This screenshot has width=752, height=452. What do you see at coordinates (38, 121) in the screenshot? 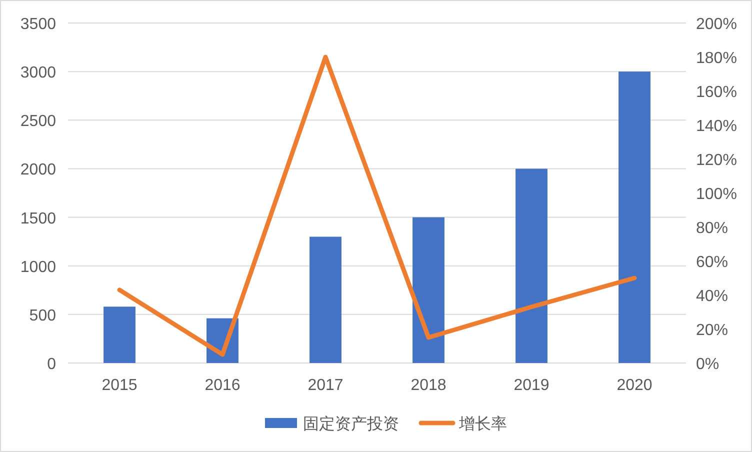
I see `y-tick-label: 2500` at bounding box center [38, 121].